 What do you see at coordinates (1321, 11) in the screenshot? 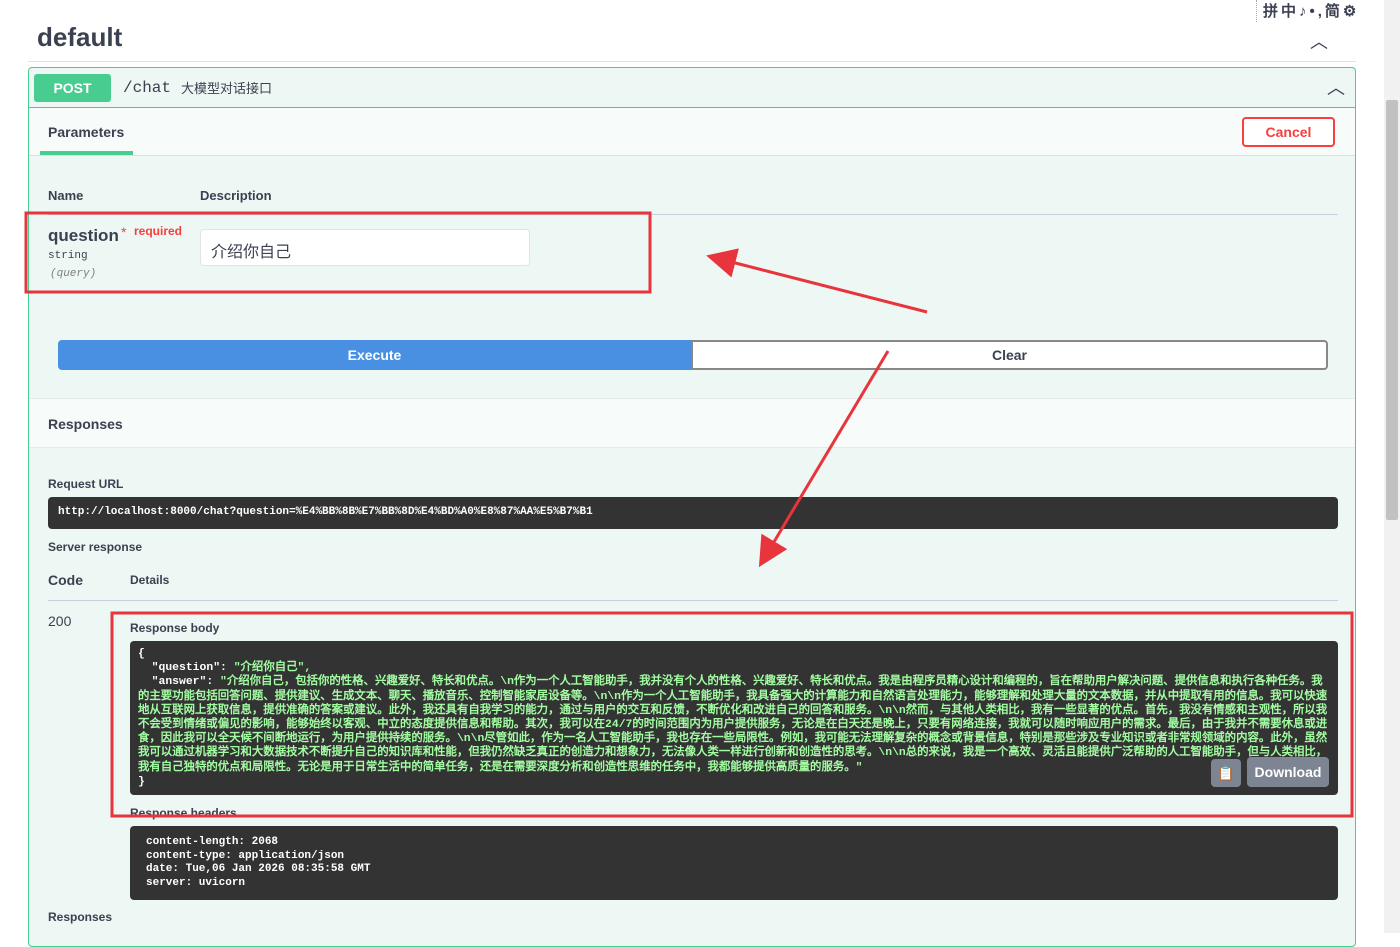
I see `ime-toolbar: 拼中♪•,简⚙` at bounding box center [1321, 11].